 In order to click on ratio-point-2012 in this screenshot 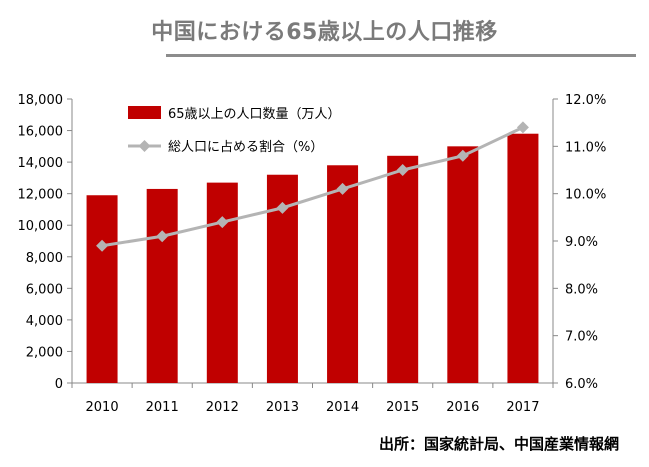, I will do `click(222, 222)`.